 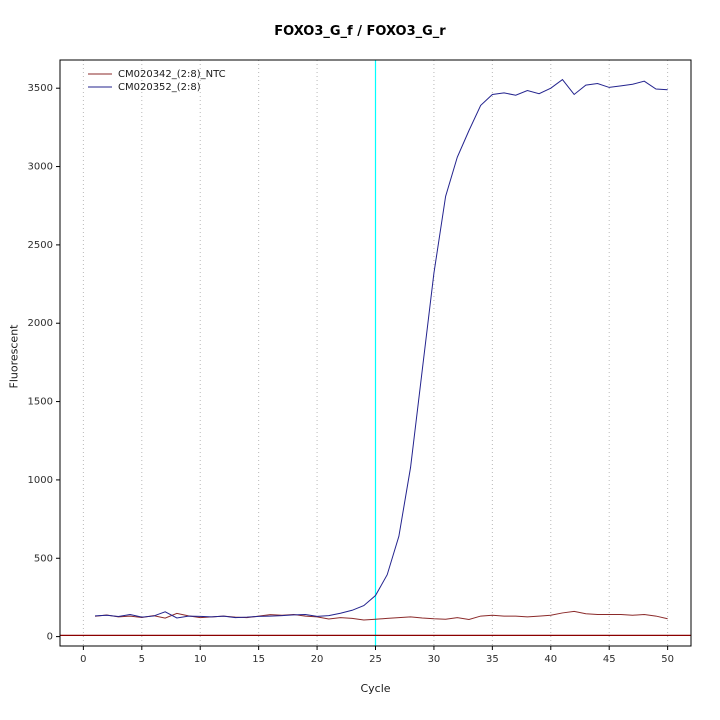 I want to click on y-tick-label: 2000, so click(x=40, y=323).